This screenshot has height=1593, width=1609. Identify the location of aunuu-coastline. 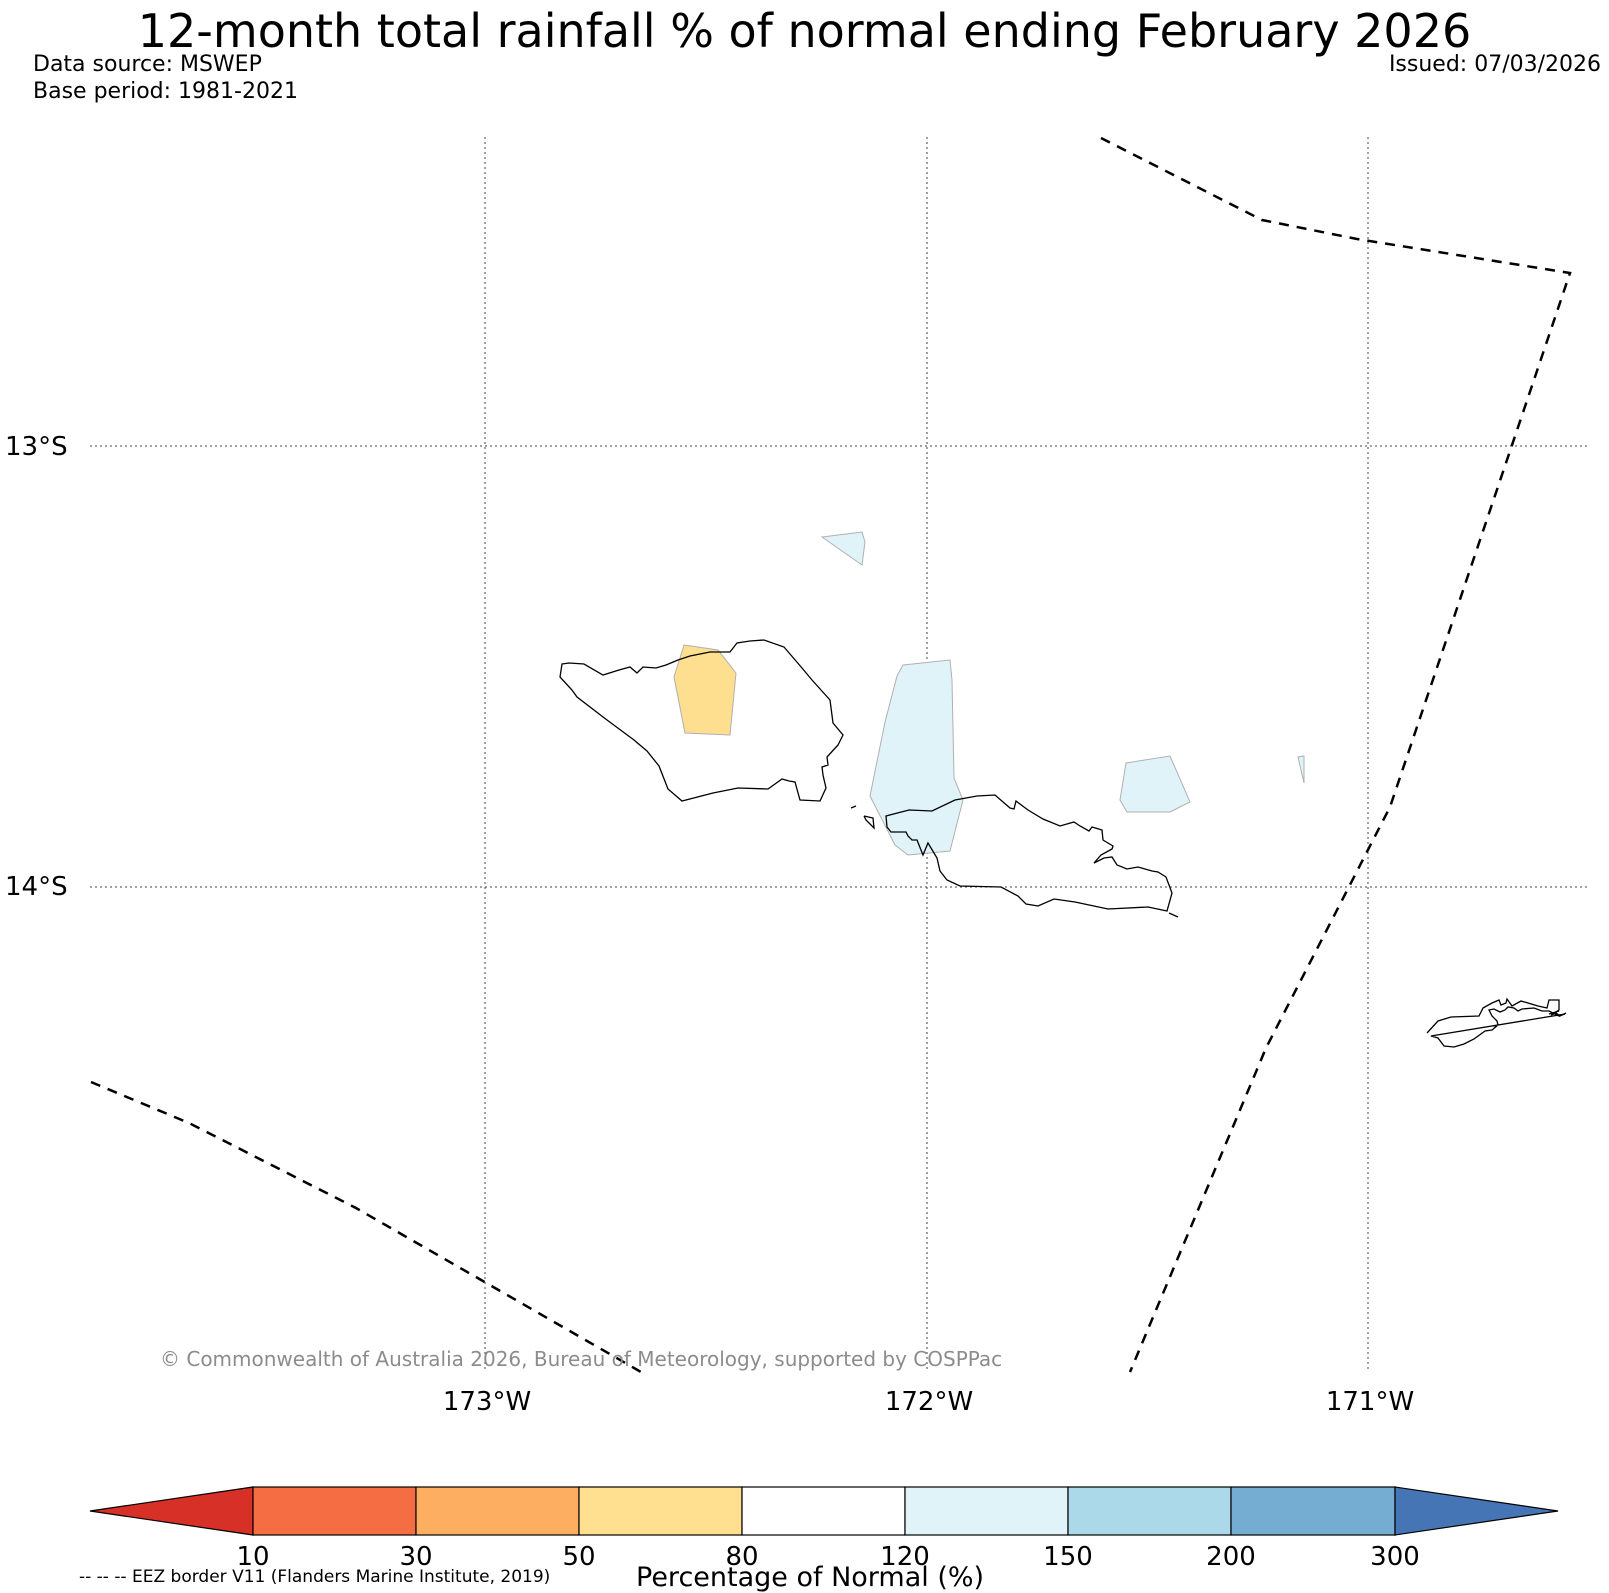
(1554, 1012).